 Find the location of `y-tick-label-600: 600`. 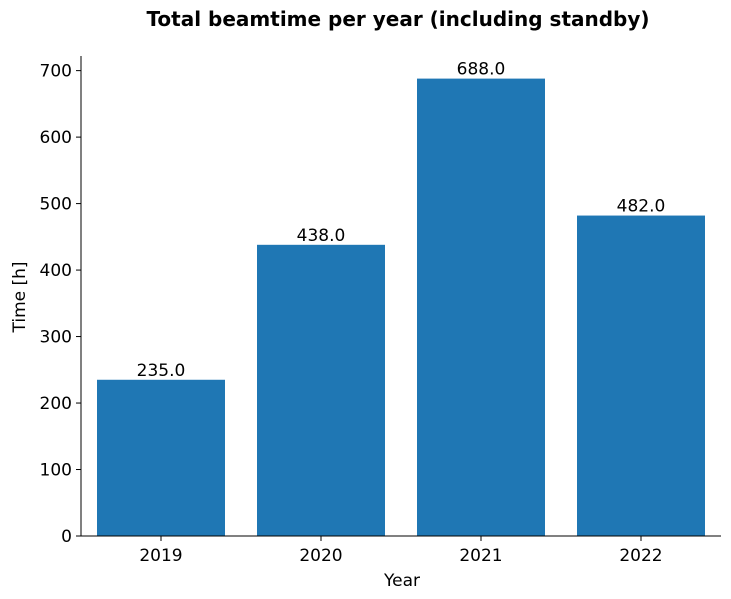

y-tick-label-600: 600 is located at coordinates (56, 138).